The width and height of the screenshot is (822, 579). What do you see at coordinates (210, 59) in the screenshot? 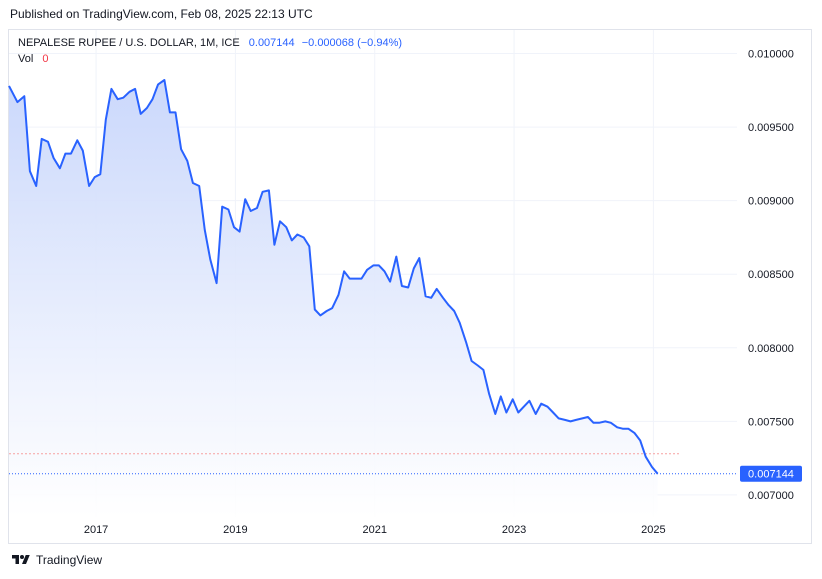
I see `legend-volume-row: Vol 0` at bounding box center [210, 59].